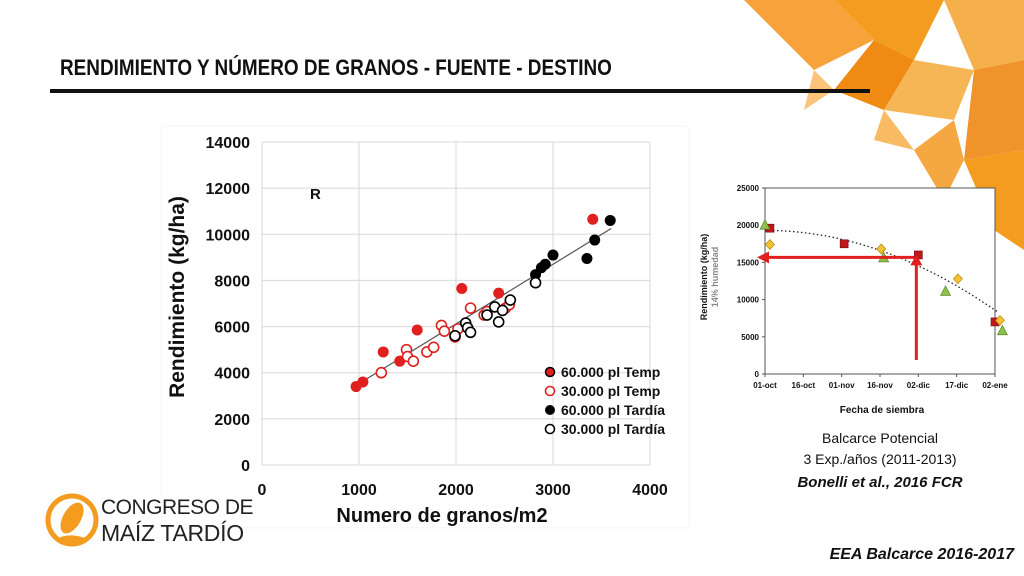 This screenshot has width=1024, height=576. Describe the element at coordinates (921, 554) in the screenshot. I see `footer-institution: EEA Balcarce 2016-2017` at that location.